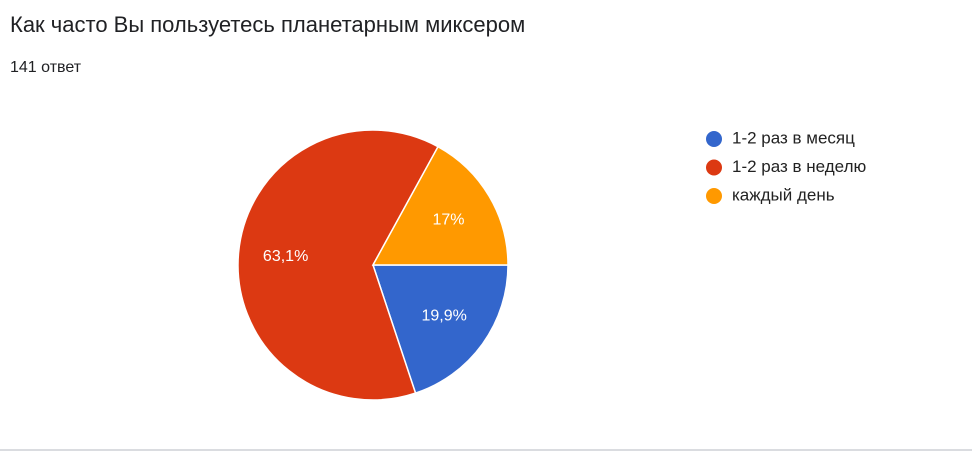  I want to click on legend-label: 1-2 раз в неделю, so click(799, 166).